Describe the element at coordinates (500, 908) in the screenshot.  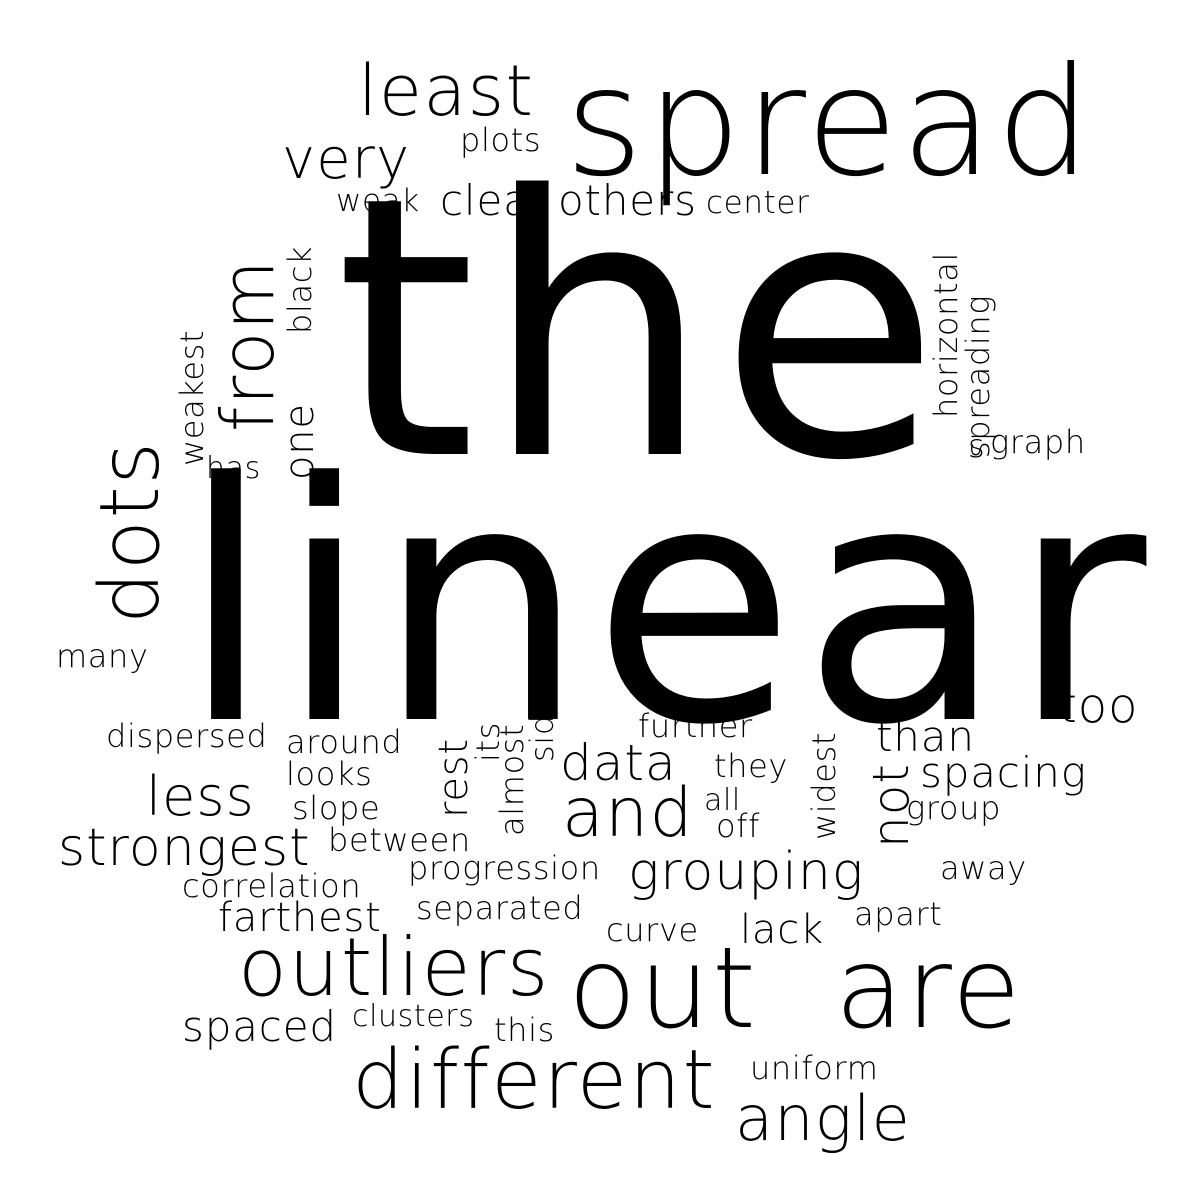
I see `word-separated: separated` at that location.